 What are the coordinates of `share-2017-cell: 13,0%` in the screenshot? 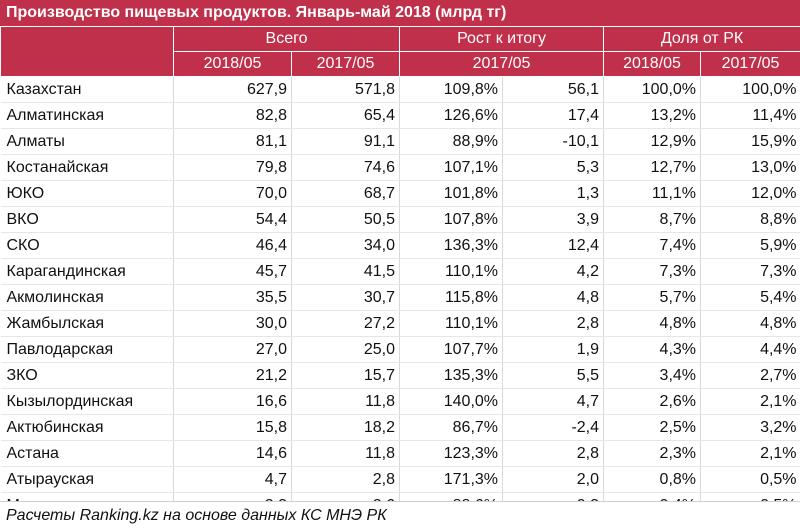 It's located at (750, 168).